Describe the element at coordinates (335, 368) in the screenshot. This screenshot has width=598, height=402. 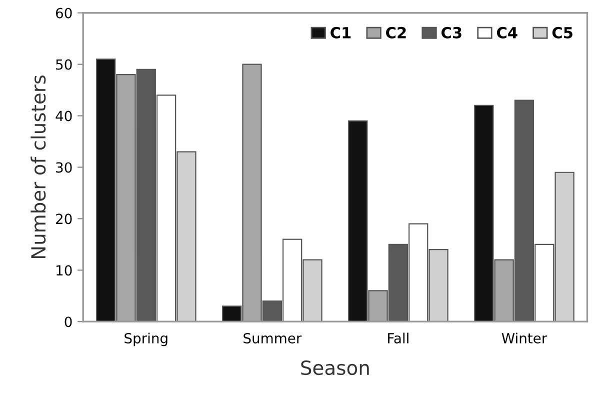
I see `x-axis-title: Season` at that location.